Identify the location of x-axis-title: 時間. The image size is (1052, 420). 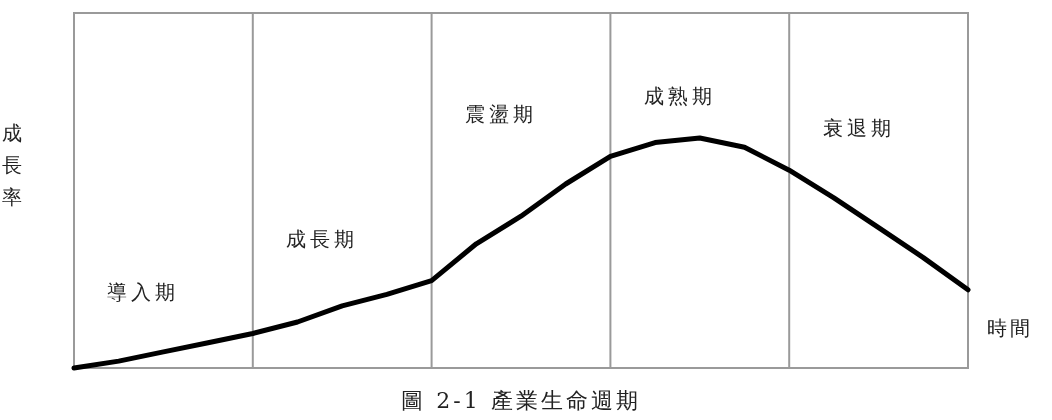
(1010, 328).